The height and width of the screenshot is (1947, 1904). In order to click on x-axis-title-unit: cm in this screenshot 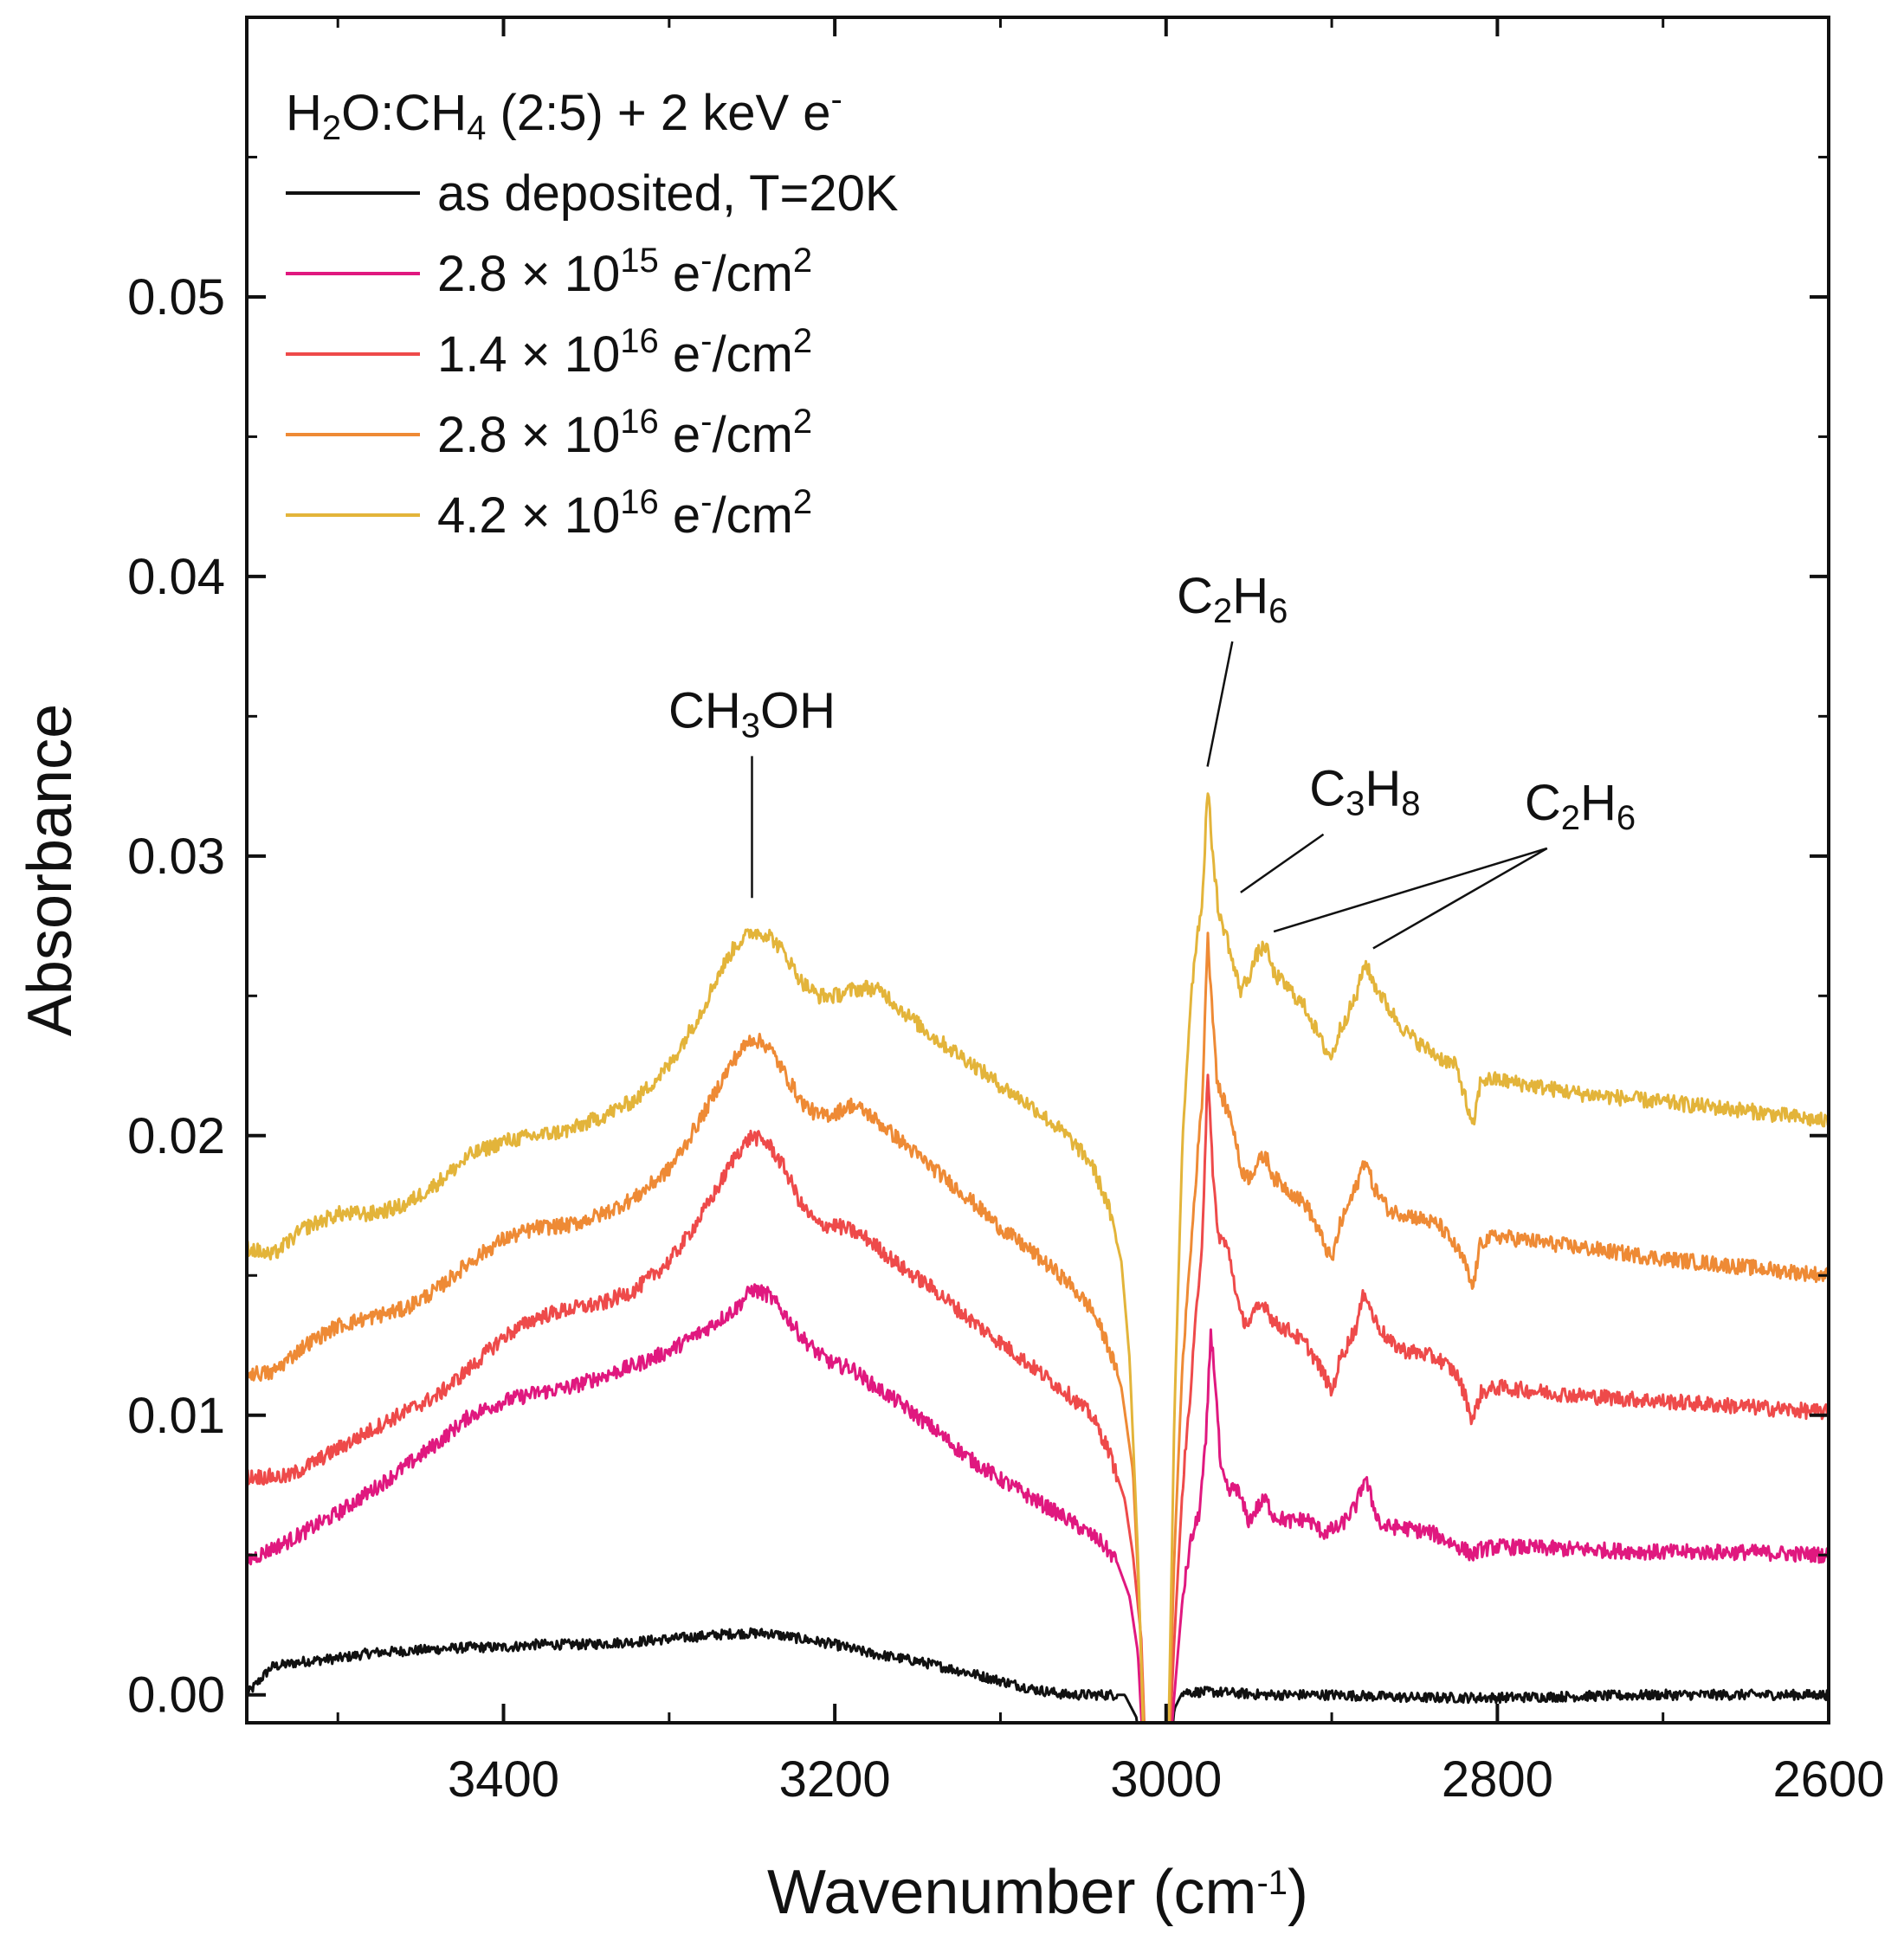, I will do `click(1214, 1892)`.